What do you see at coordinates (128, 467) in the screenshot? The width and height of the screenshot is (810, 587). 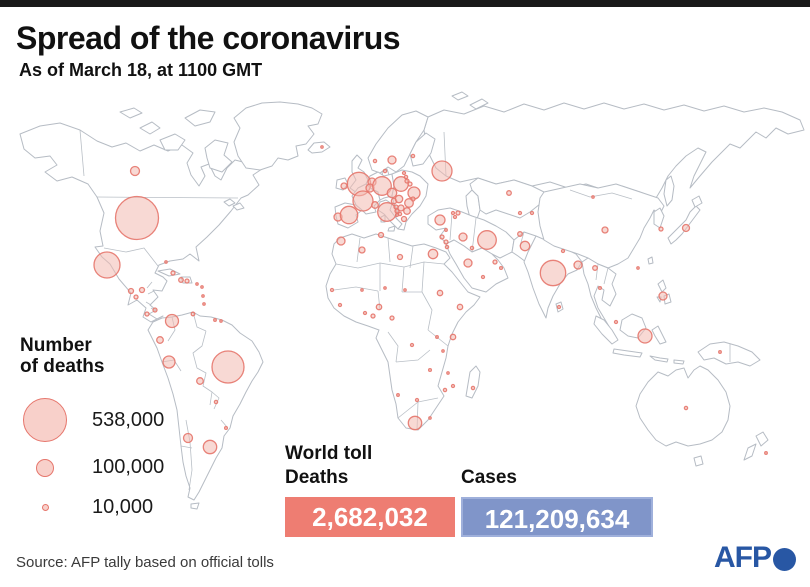 I see `legend-label-medium: 100,000` at bounding box center [128, 467].